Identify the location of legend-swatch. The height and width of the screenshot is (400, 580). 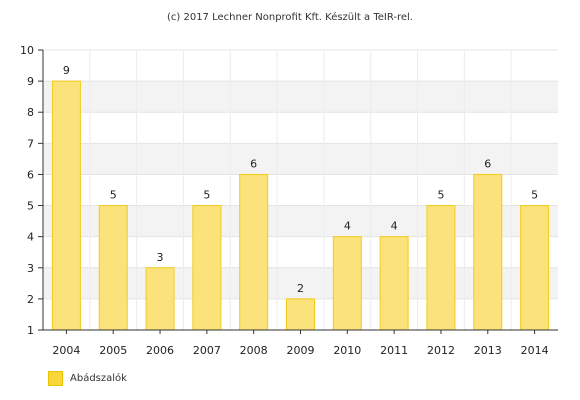
(55, 378).